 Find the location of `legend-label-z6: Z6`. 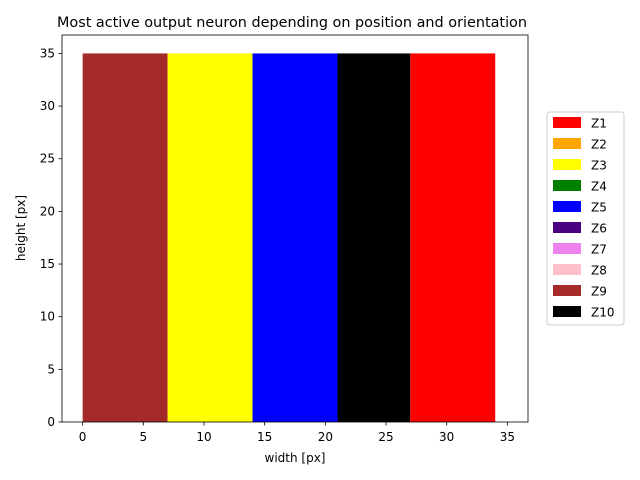

legend-label-z6: Z6 is located at coordinates (599, 229).